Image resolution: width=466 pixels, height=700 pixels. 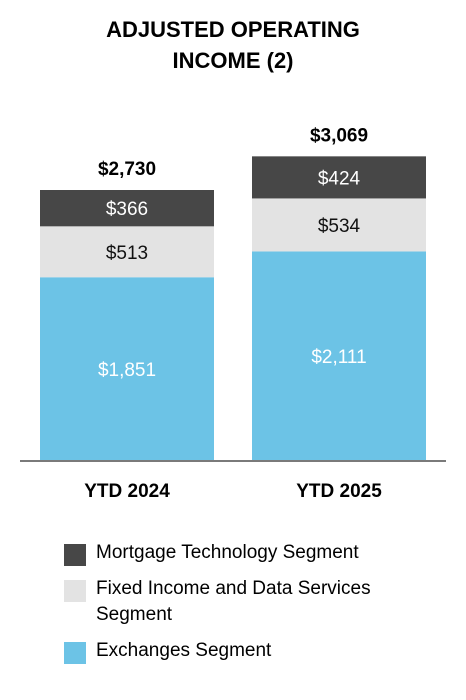 I want to click on x-tick-label: YTD 2025, so click(x=339, y=491).